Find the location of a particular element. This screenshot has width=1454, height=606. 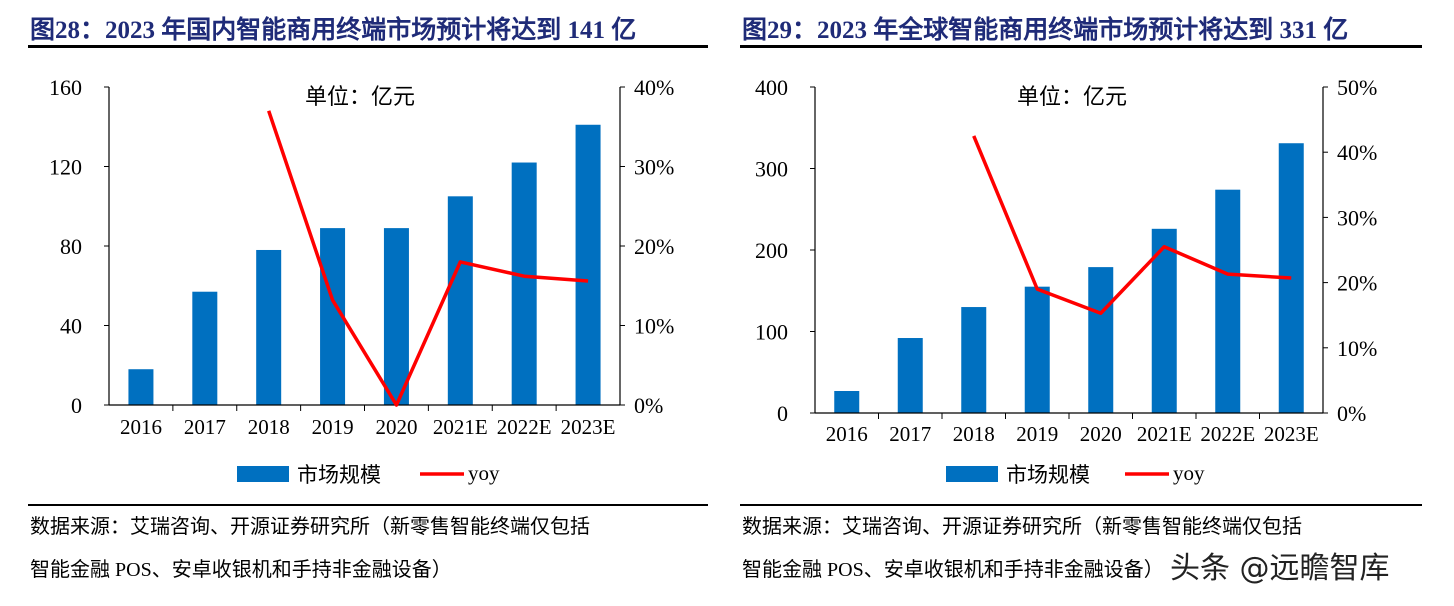

left-tick-label: 100 is located at coordinates (771, 332).